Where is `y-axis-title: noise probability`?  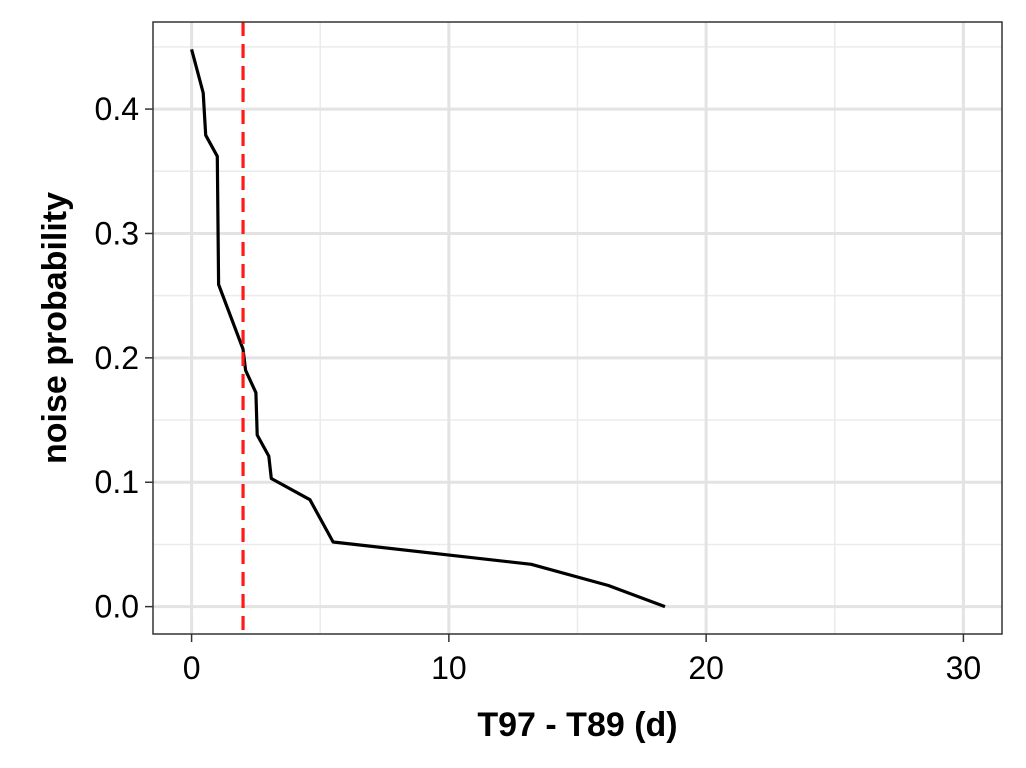
y-axis-title: noise probability is located at coordinates (55, 328).